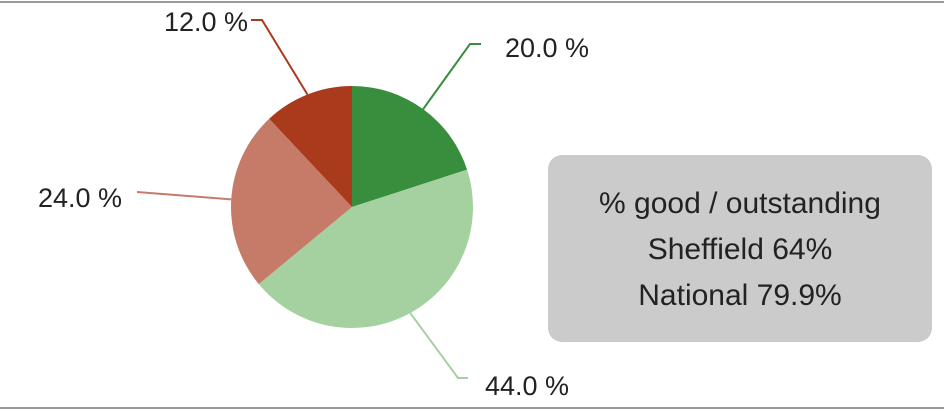  What do you see at coordinates (739, 295) in the screenshot?
I see `annotation-line: National 79.9%` at bounding box center [739, 295].